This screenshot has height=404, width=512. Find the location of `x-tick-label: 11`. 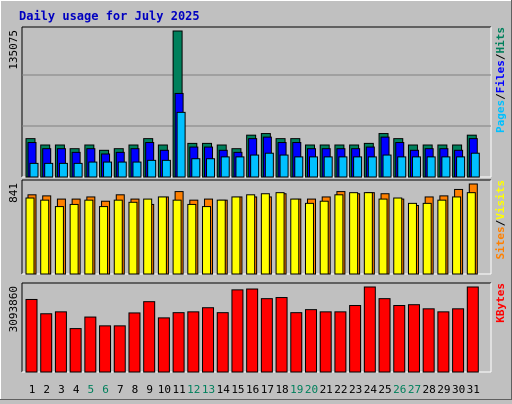

x-tick-label: 11 is located at coordinates (178, 389).